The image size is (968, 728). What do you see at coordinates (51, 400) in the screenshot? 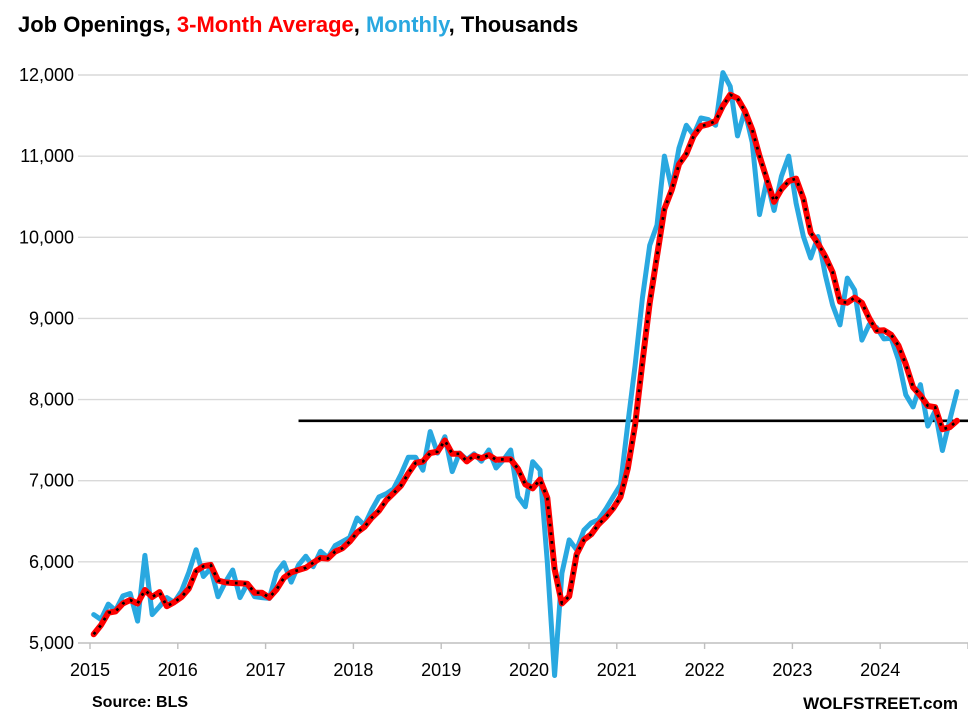
I see `y-axis-tick-label: 8,000` at bounding box center [51, 400].